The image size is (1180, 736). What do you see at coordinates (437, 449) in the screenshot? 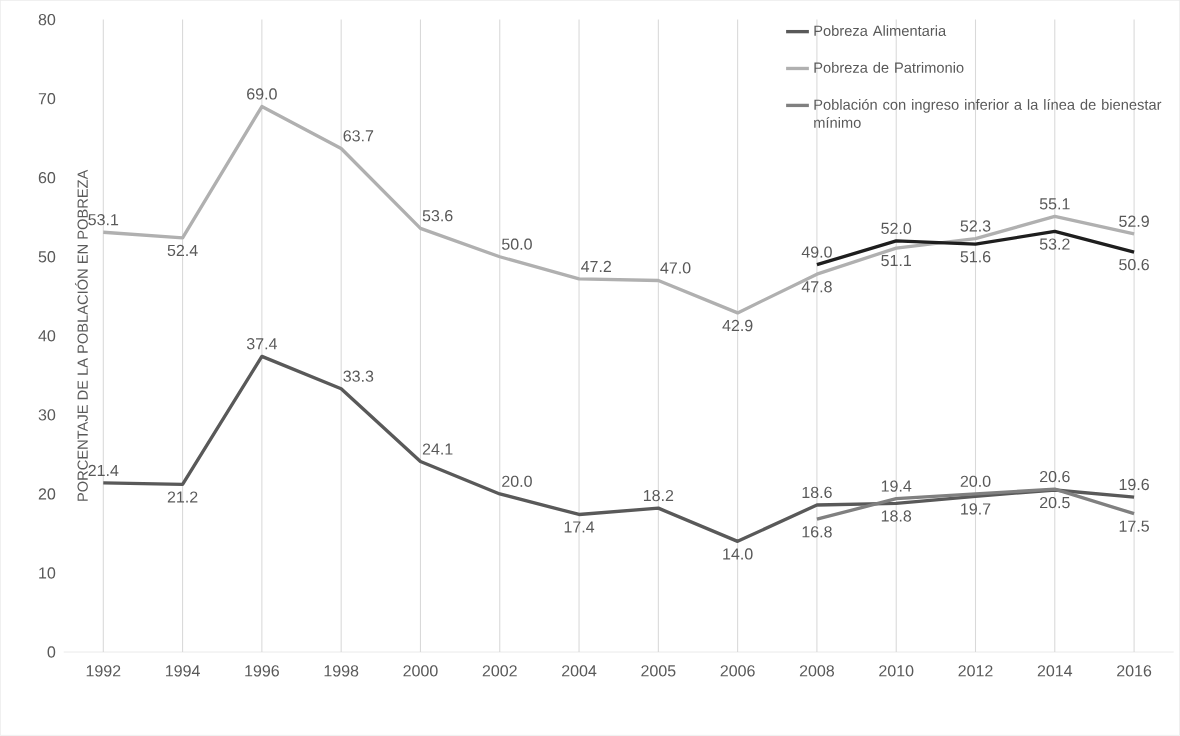
I see `data-label: 24.1` at bounding box center [437, 449].